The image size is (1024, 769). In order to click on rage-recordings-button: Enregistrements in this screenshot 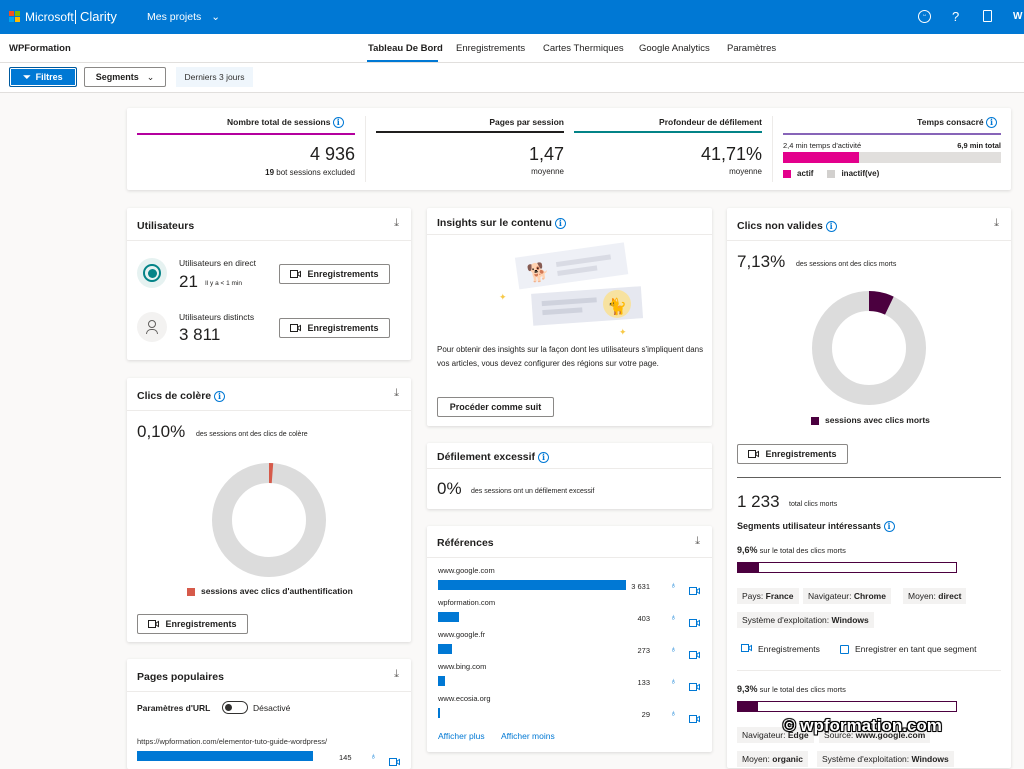, I will do `click(192, 624)`.